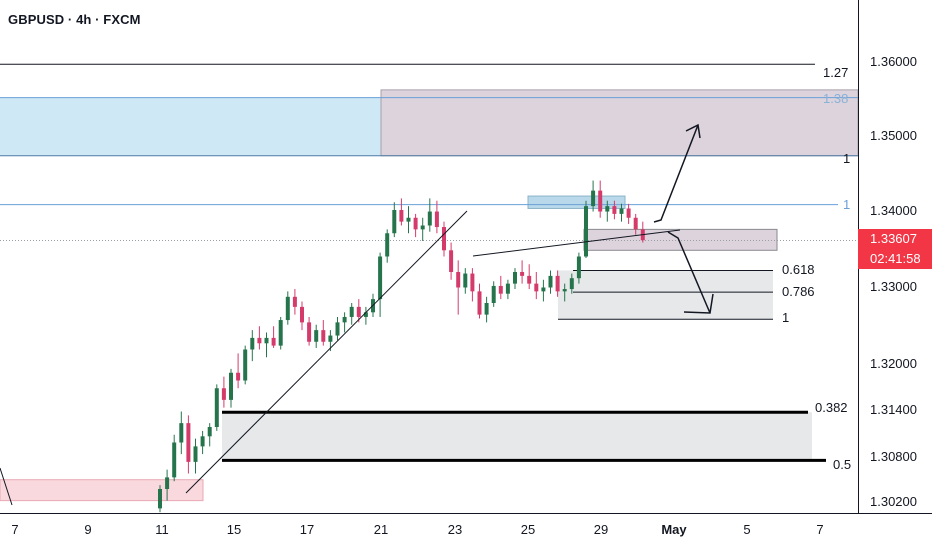 This screenshot has height=555, width=932. I want to click on time-axis-label: 11, so click(162, 529).